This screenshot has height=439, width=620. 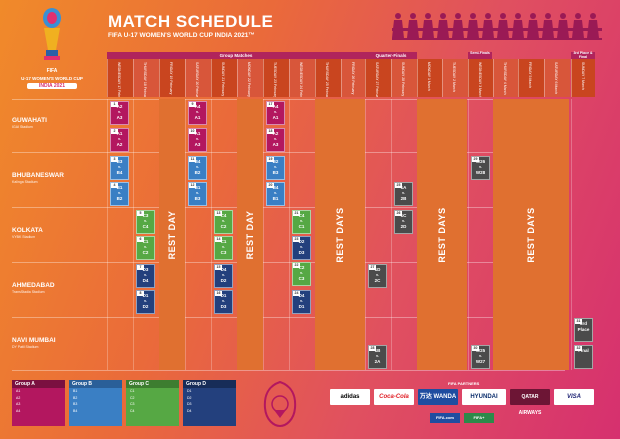 What do you see at coordinates (301, 226) in the screenshot?
I see `match-team-bottom: C1` at bounding box center [301, 226].